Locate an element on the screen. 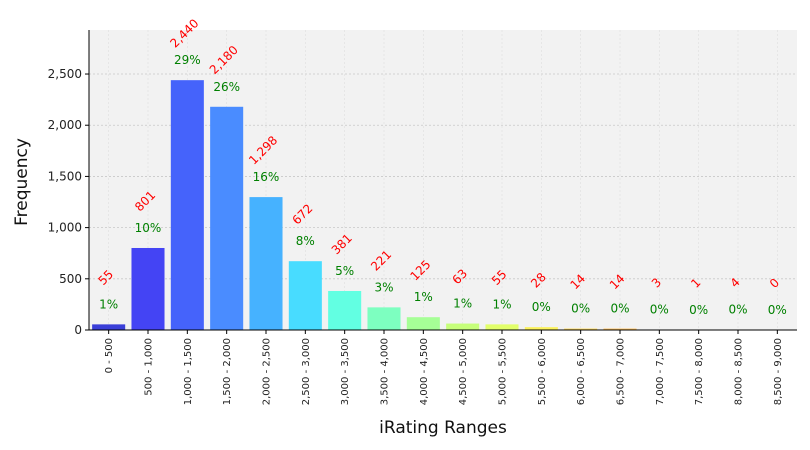 The image size is (810, 450). x-axis-title: iRating Ranges is located at coordinates (443, 428).